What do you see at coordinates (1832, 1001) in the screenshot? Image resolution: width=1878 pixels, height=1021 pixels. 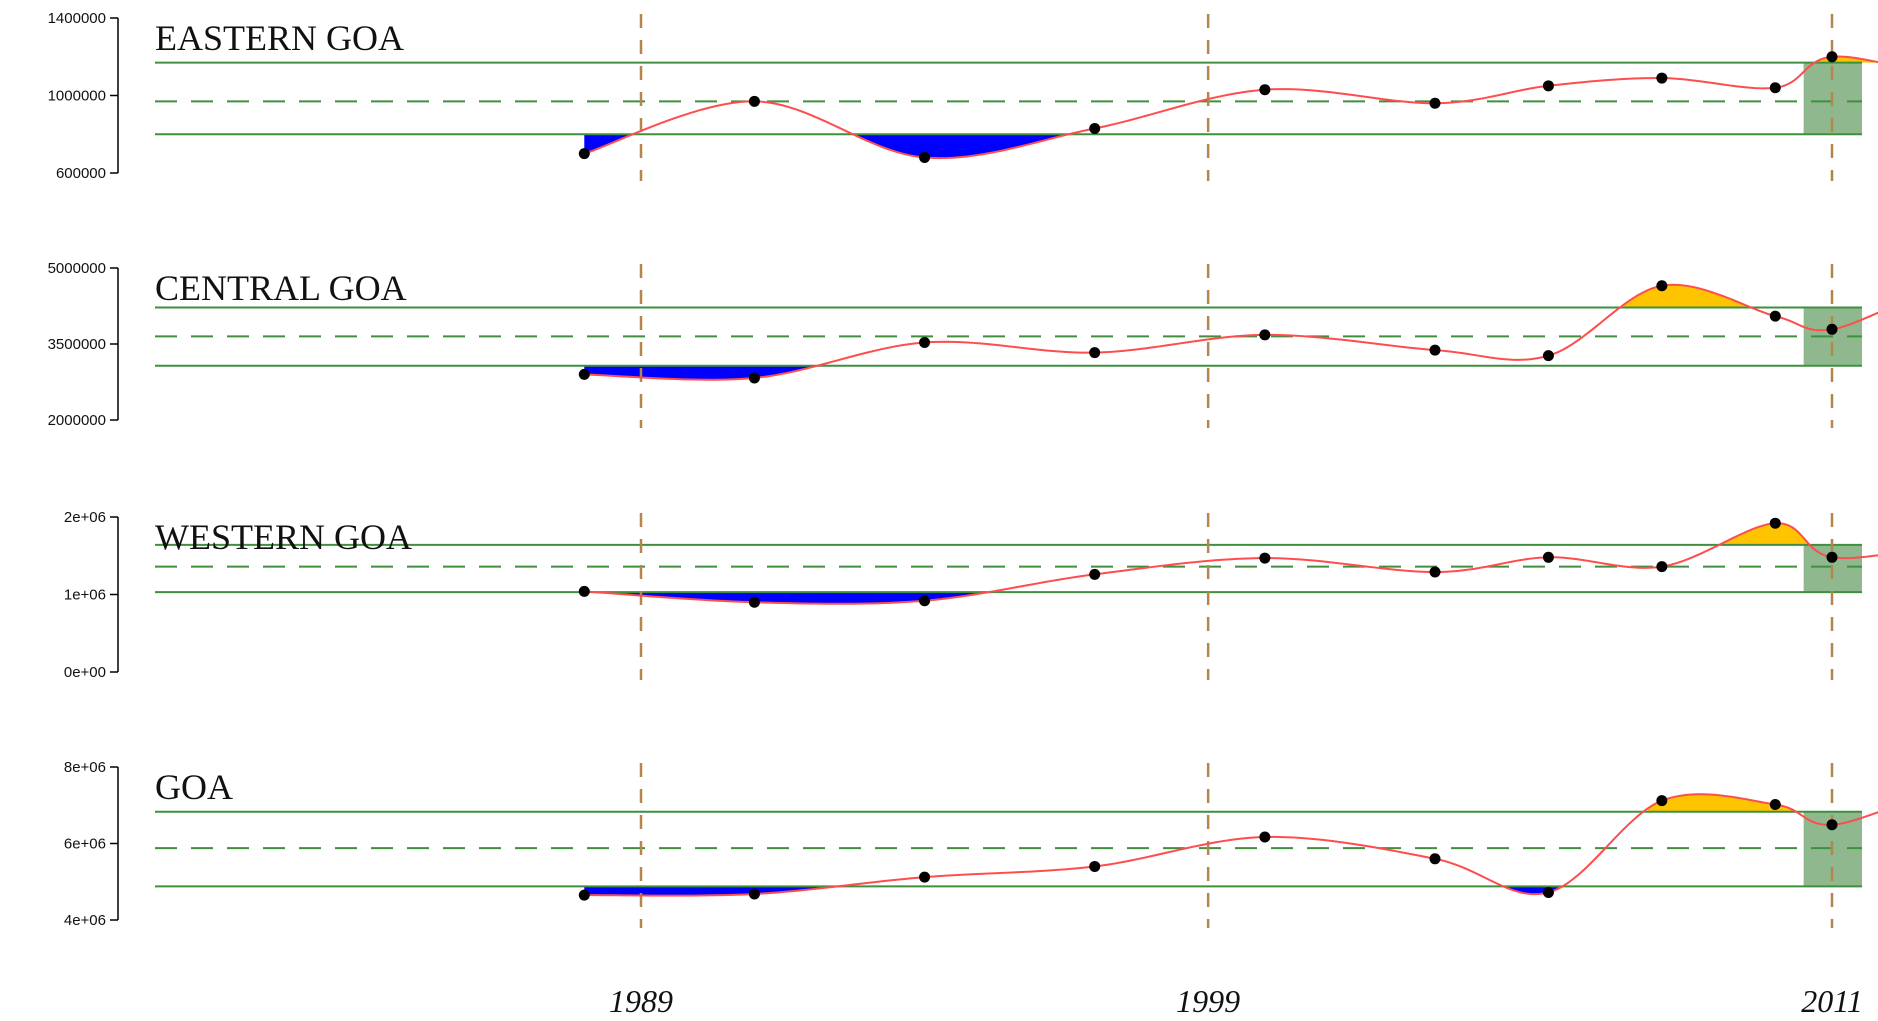 I see `x-year-label: 2011` at bounding box center [1832, 1001].